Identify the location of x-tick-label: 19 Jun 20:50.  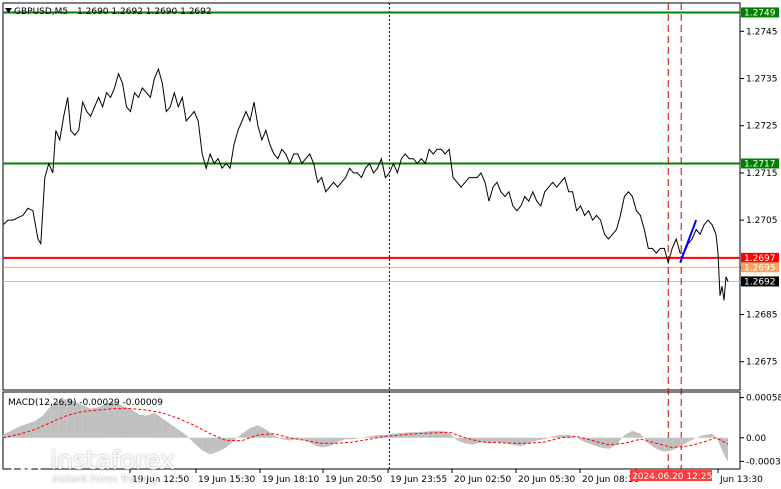
(353, 480).